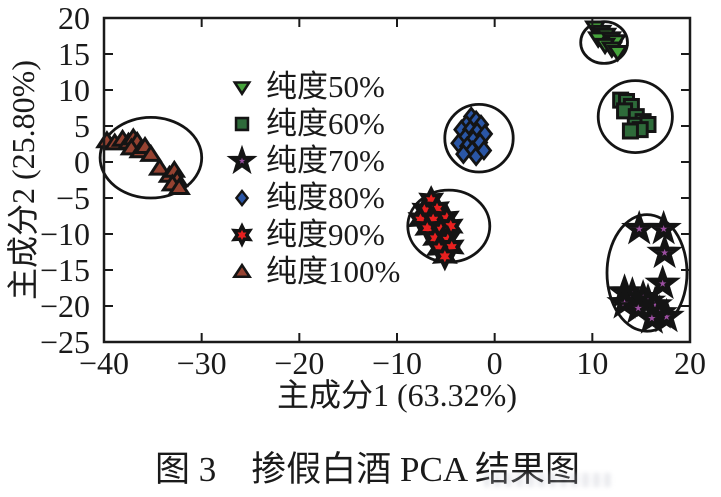 The height and width of the screenshot is (497, 721). I want to click on triangle-down-icon, so click(242, 88).